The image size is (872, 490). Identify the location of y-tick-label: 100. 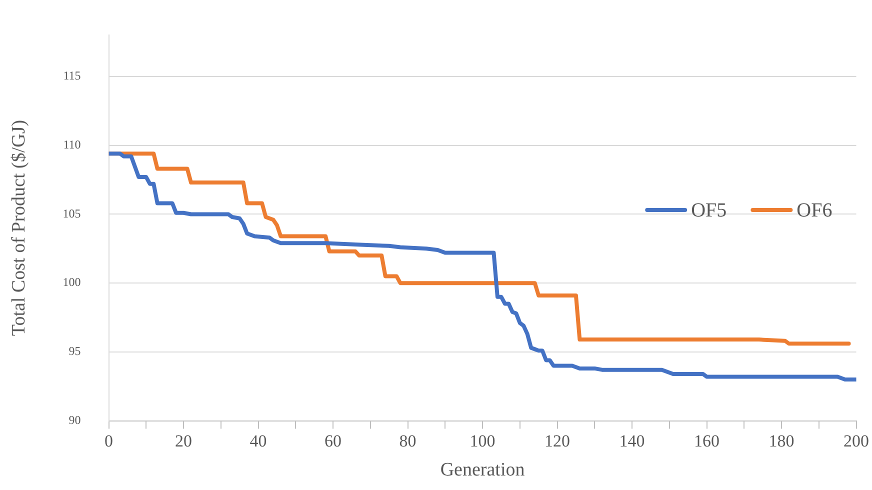
(71, 282).